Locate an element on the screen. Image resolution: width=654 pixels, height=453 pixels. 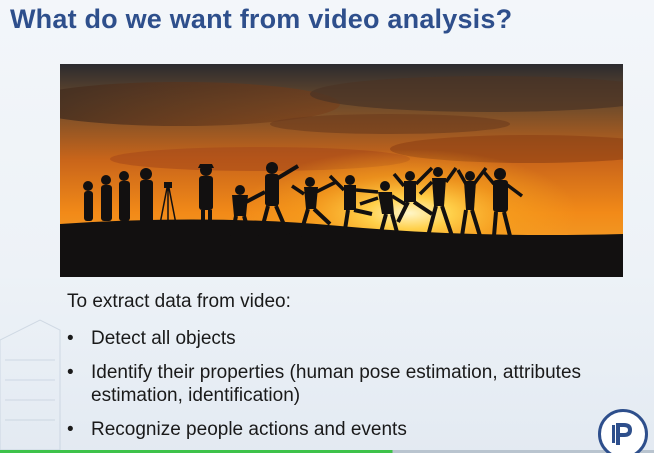
video-progress-bar is located at coordinates (327, 451).